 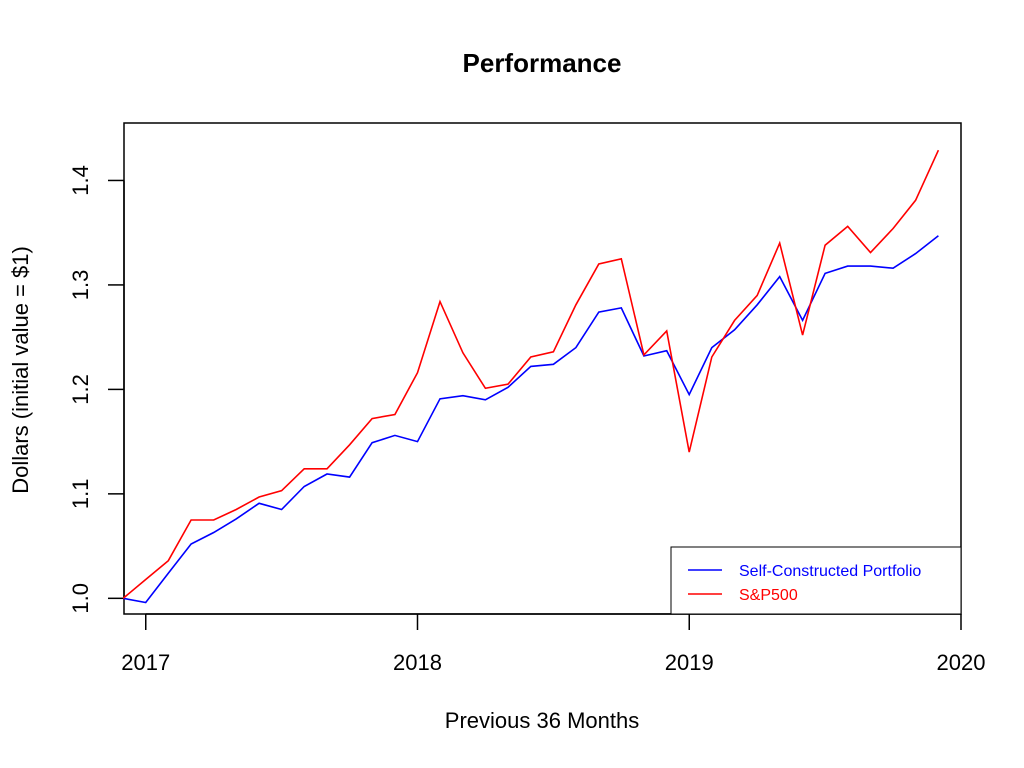 I want to click on x-axis: 2017 2018 2019 2020, so click(x=553, y=644).